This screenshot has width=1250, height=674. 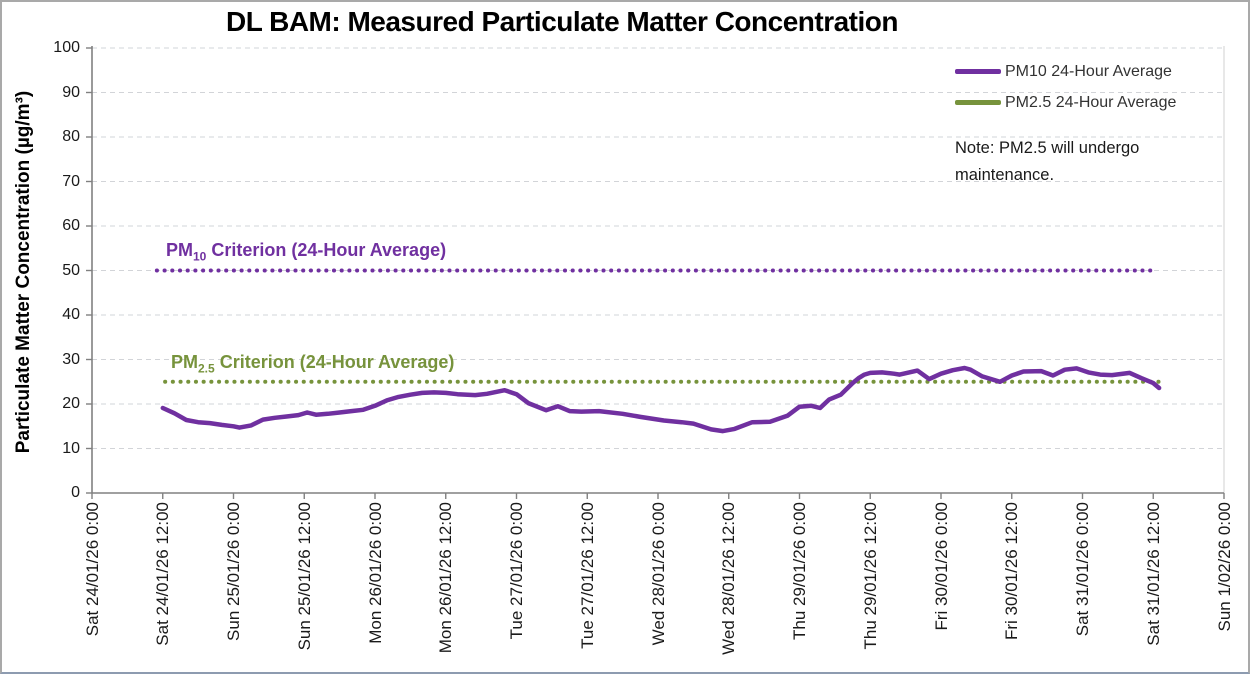 What do you see at coordinates (71, 270) in the screenshot?
I see `y-tick-label: 50` at bounding box center [71, 270].